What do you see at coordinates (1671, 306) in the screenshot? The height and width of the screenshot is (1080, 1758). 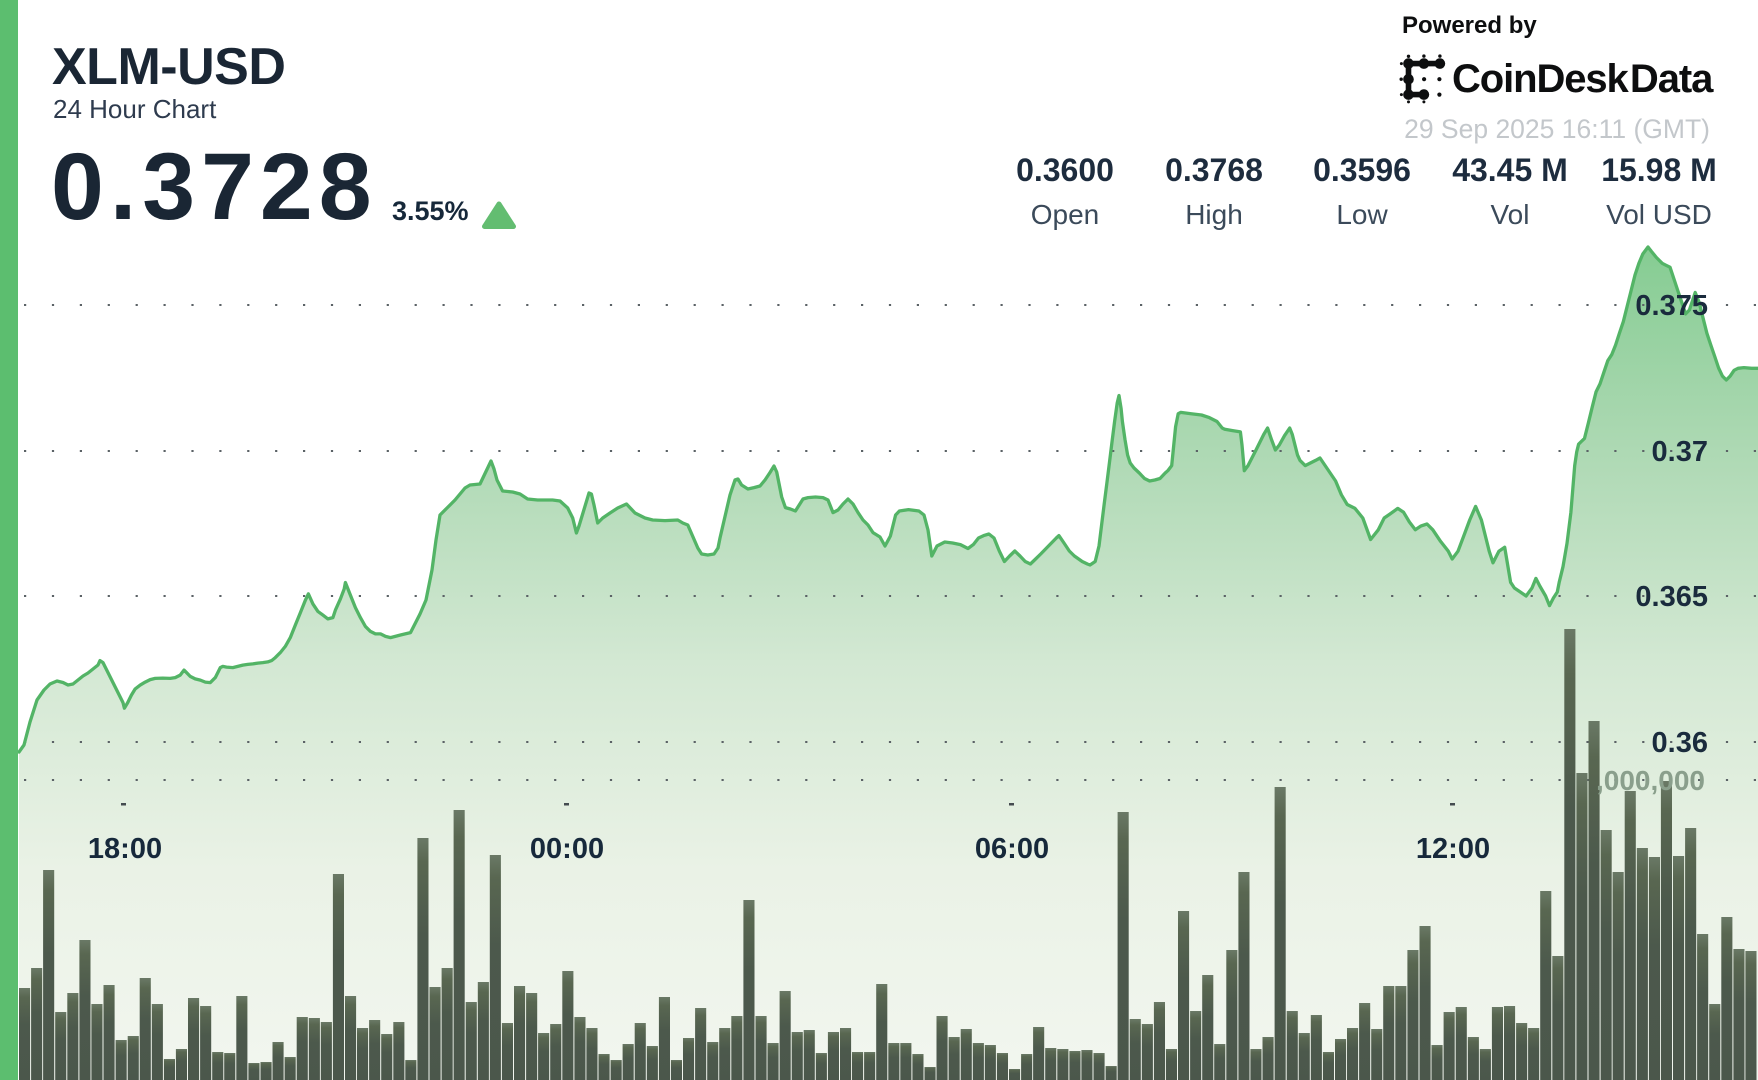 I see `svg-text: 0.375` at bounding box center [1671, 306].